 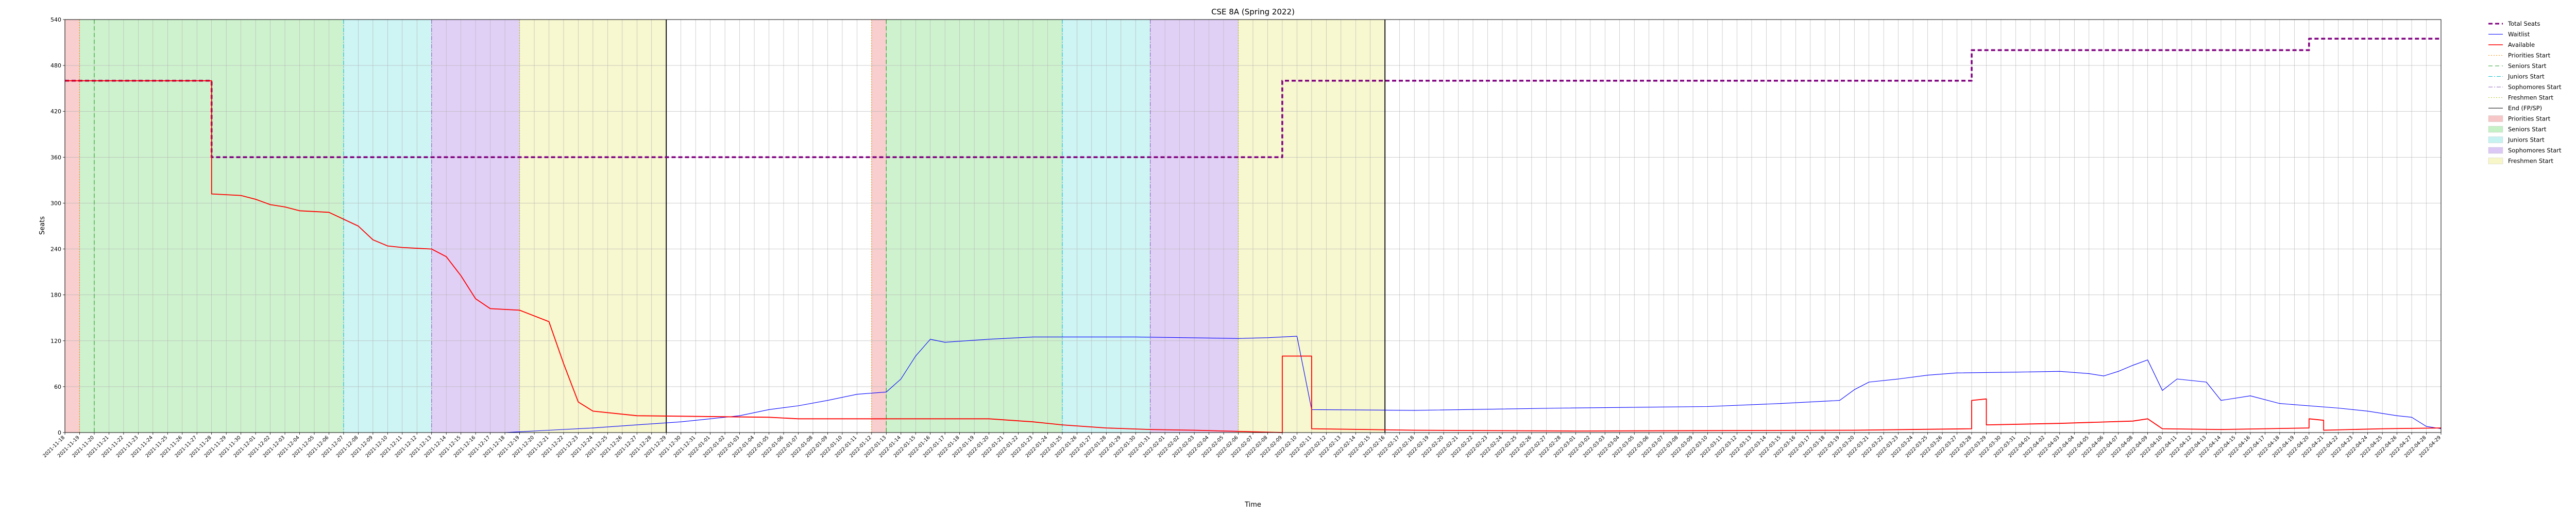 What do you see at coordinates (43, 225) in the screenshot?
I see `y-axis-label: Seats` at bounding box center [43, 225].